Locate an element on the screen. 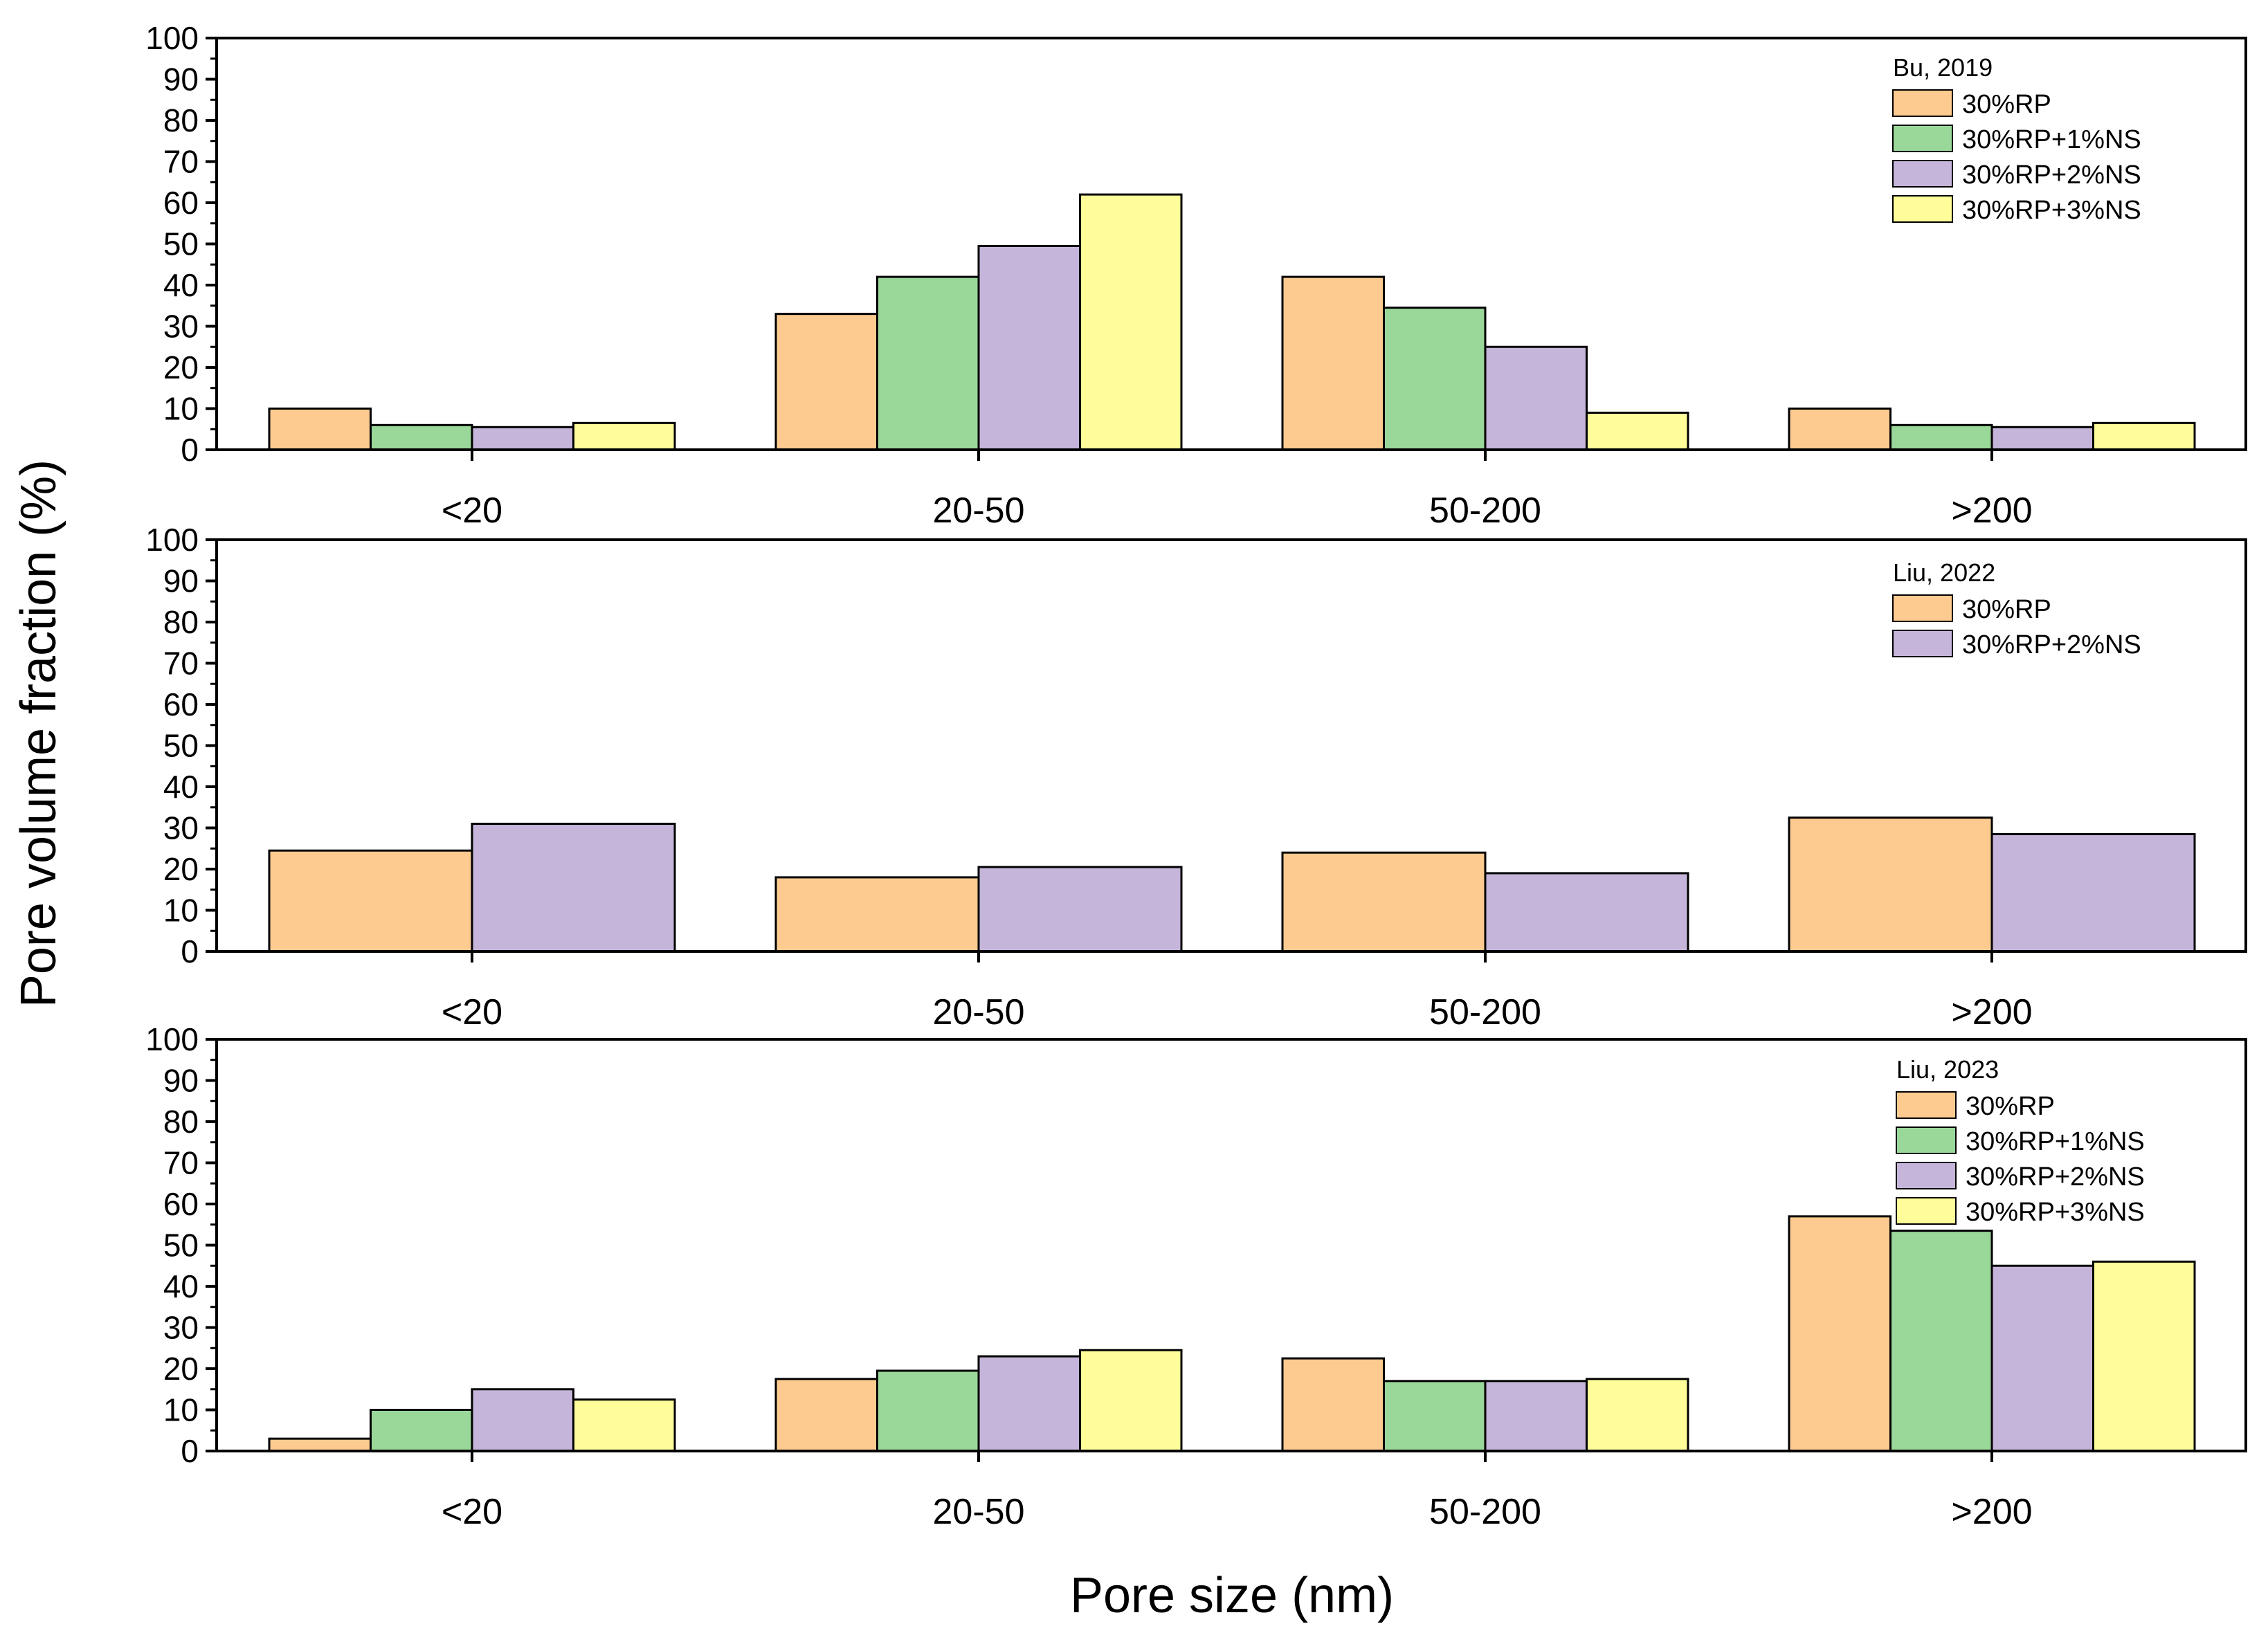 The width and height of the screenshot is (2268, 1633). legend-title: Liu, 2023 is located at coordinates (1948, 1069).